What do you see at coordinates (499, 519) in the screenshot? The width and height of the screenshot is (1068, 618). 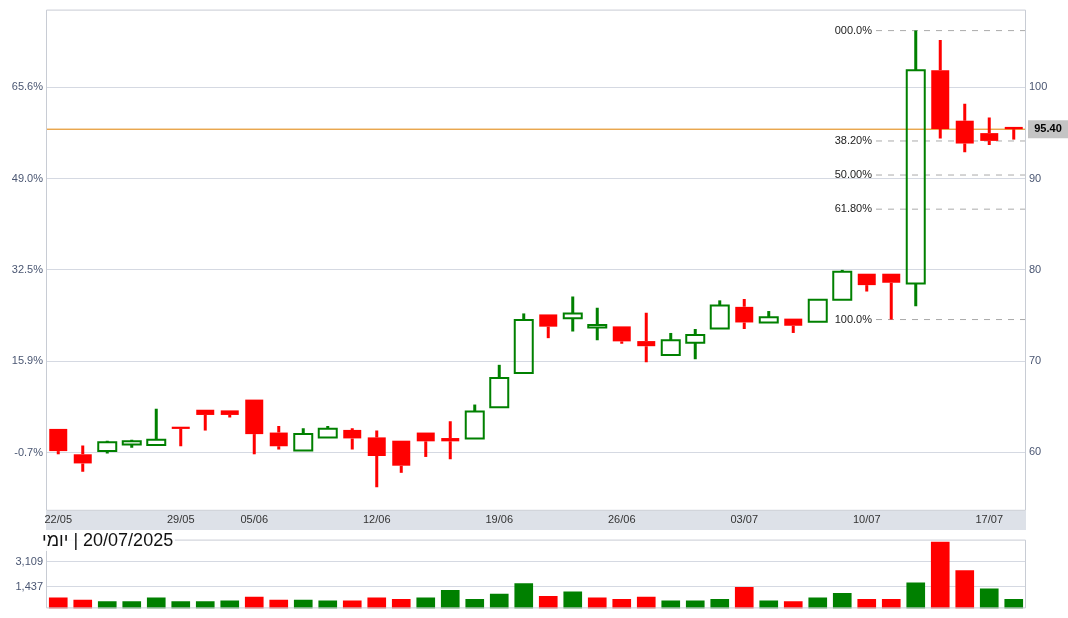 I see `x-tick-label: 19/06` at bounding box center [499, 519].